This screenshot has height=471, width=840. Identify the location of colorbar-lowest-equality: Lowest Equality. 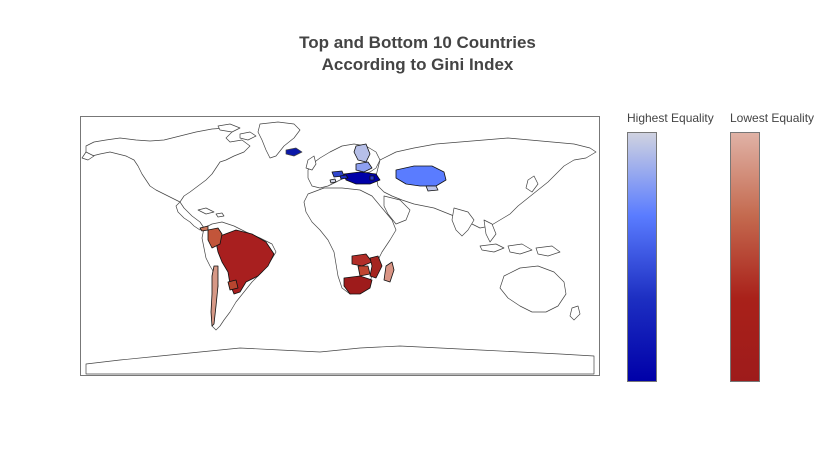
(772, 246).